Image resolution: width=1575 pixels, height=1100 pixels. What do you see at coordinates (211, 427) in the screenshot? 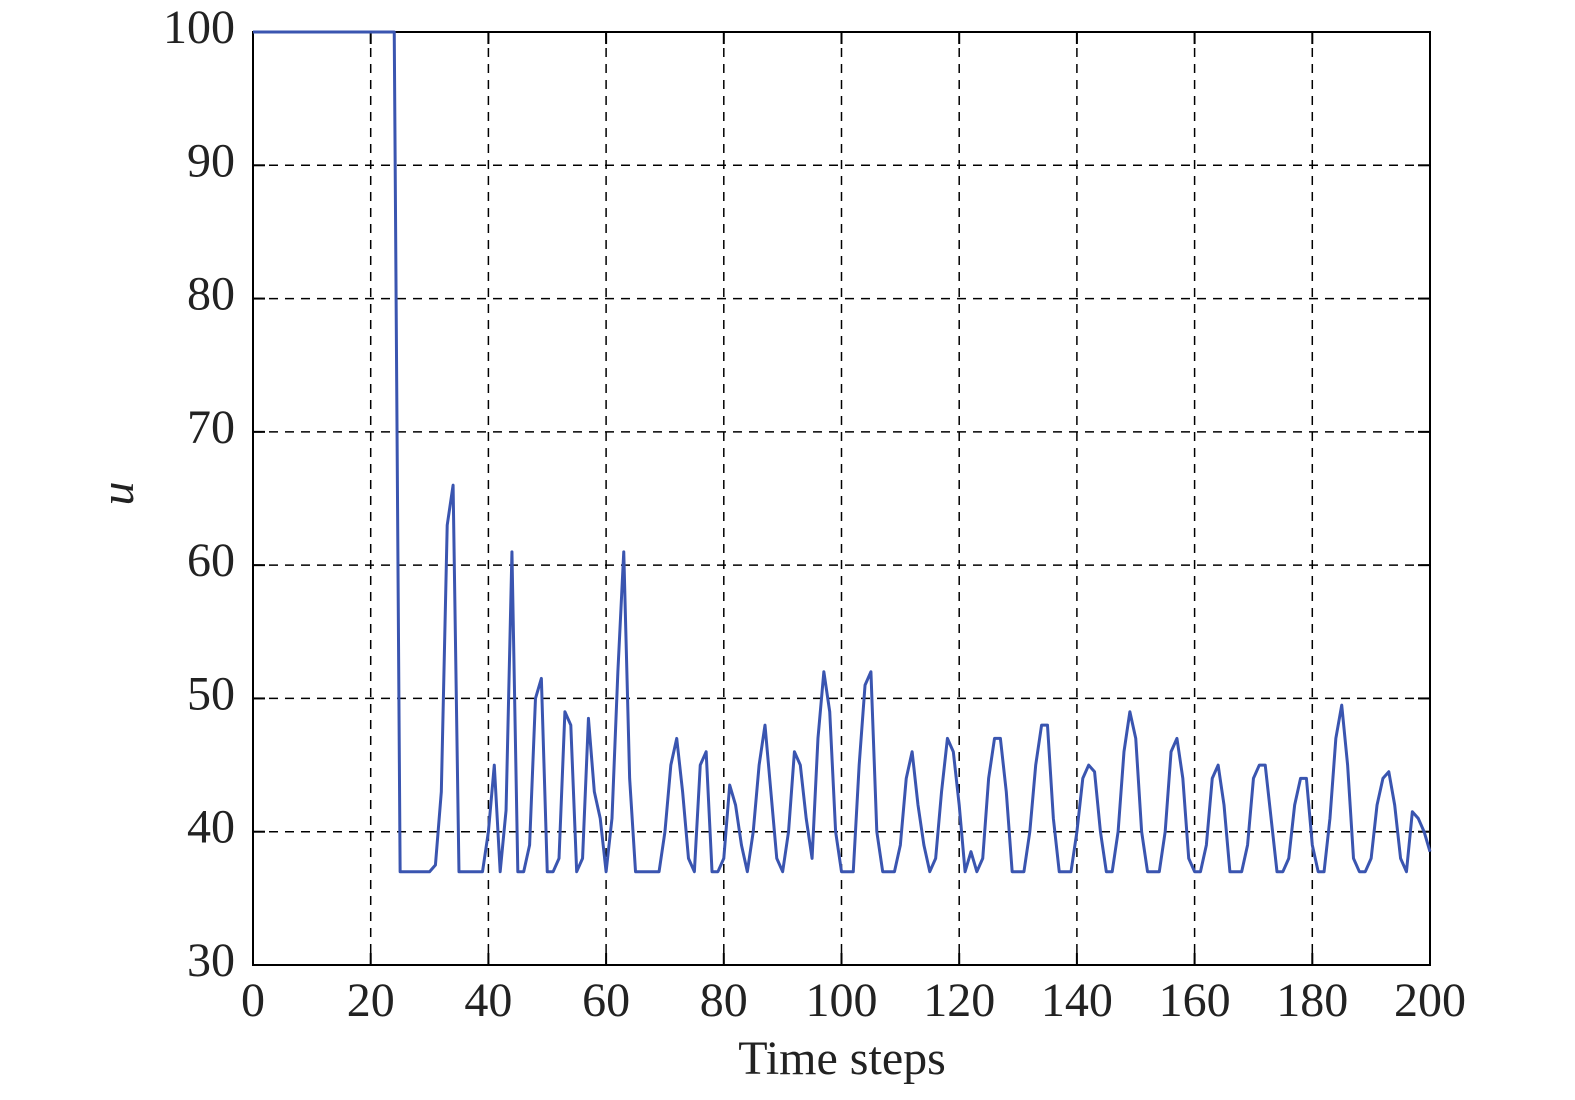
I see `y-tick-label: 70` at bounding box center [211, 427].